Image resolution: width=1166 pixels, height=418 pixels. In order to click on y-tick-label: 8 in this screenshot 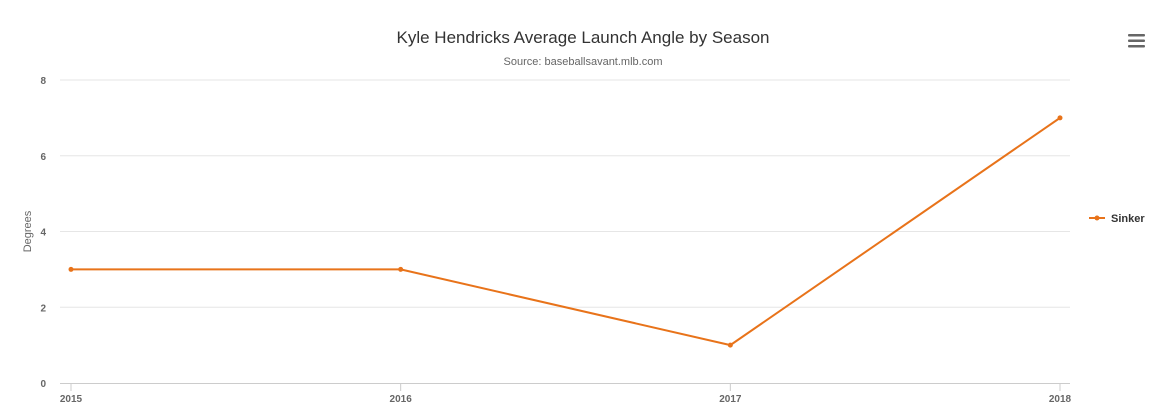, I will do `click(43, 81)`.